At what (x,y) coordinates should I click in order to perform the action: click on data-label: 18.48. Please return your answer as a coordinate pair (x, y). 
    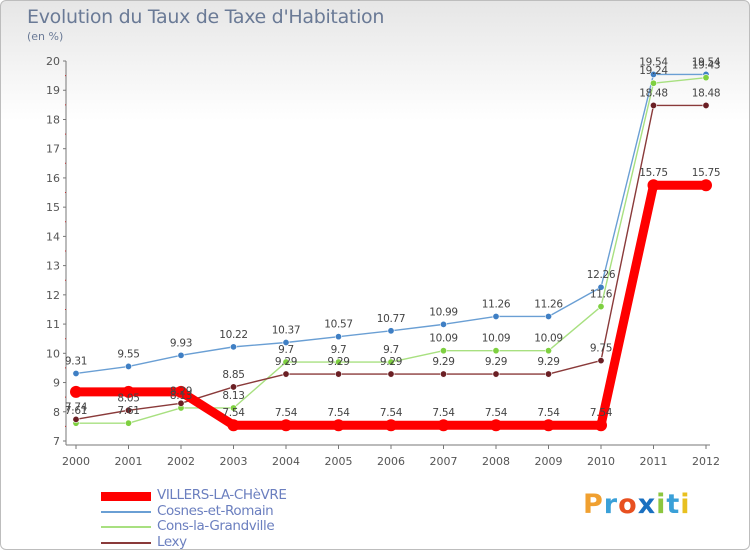
    Looking at the image, I should click on (706, 93).